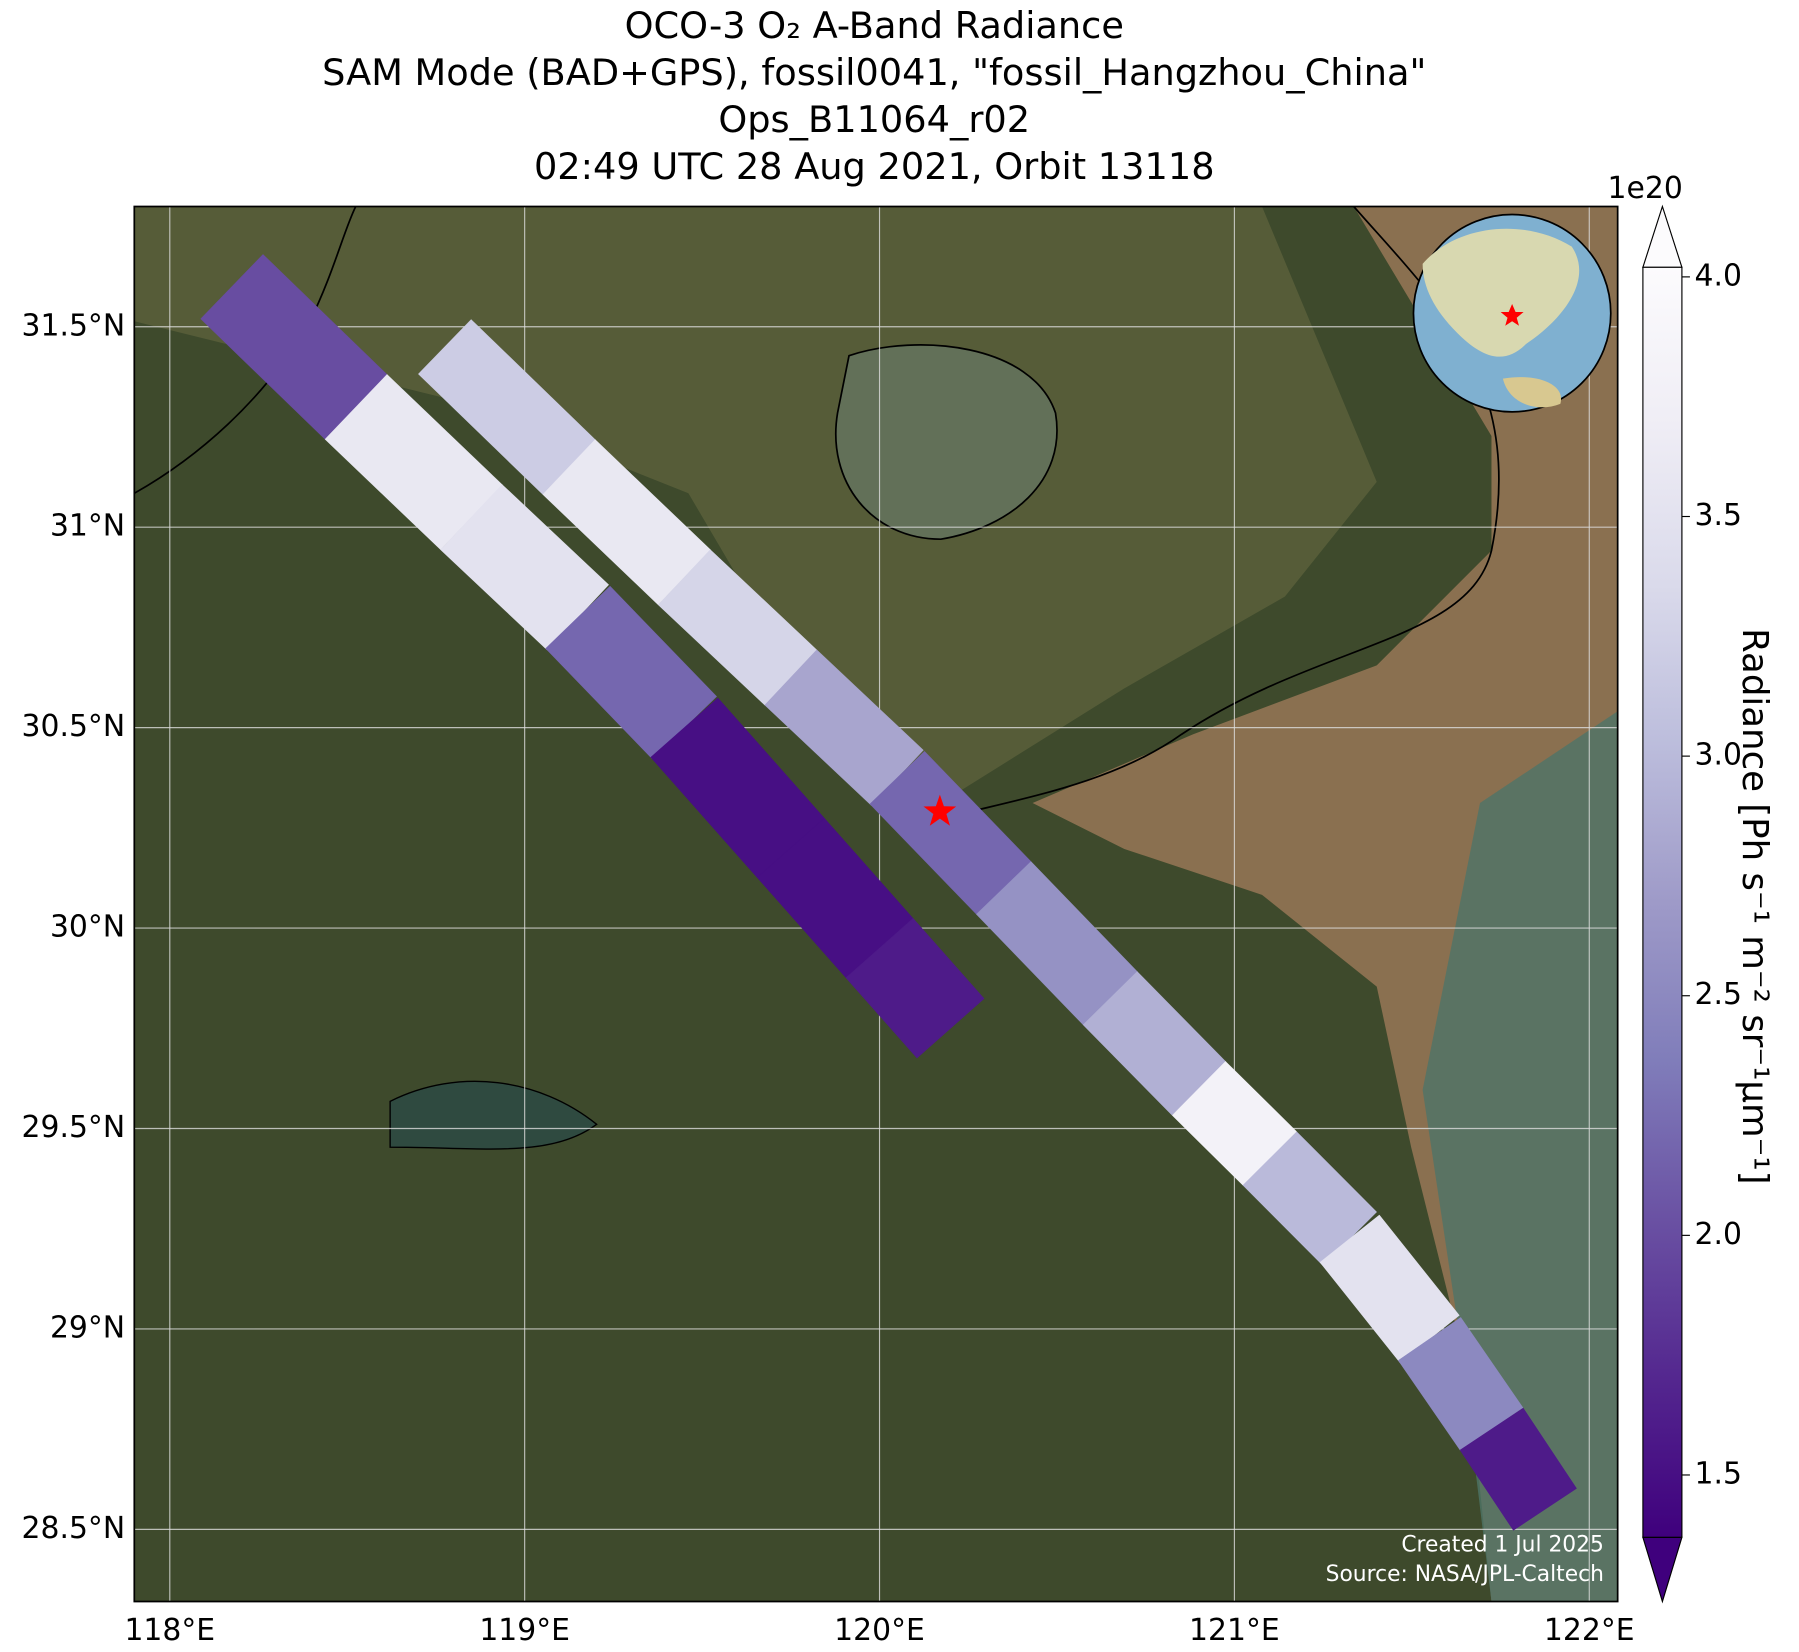 This screenshot has height=1652, width=1799. I want to click on chart-title: Ops_B11064_r02, so click(874, 119).